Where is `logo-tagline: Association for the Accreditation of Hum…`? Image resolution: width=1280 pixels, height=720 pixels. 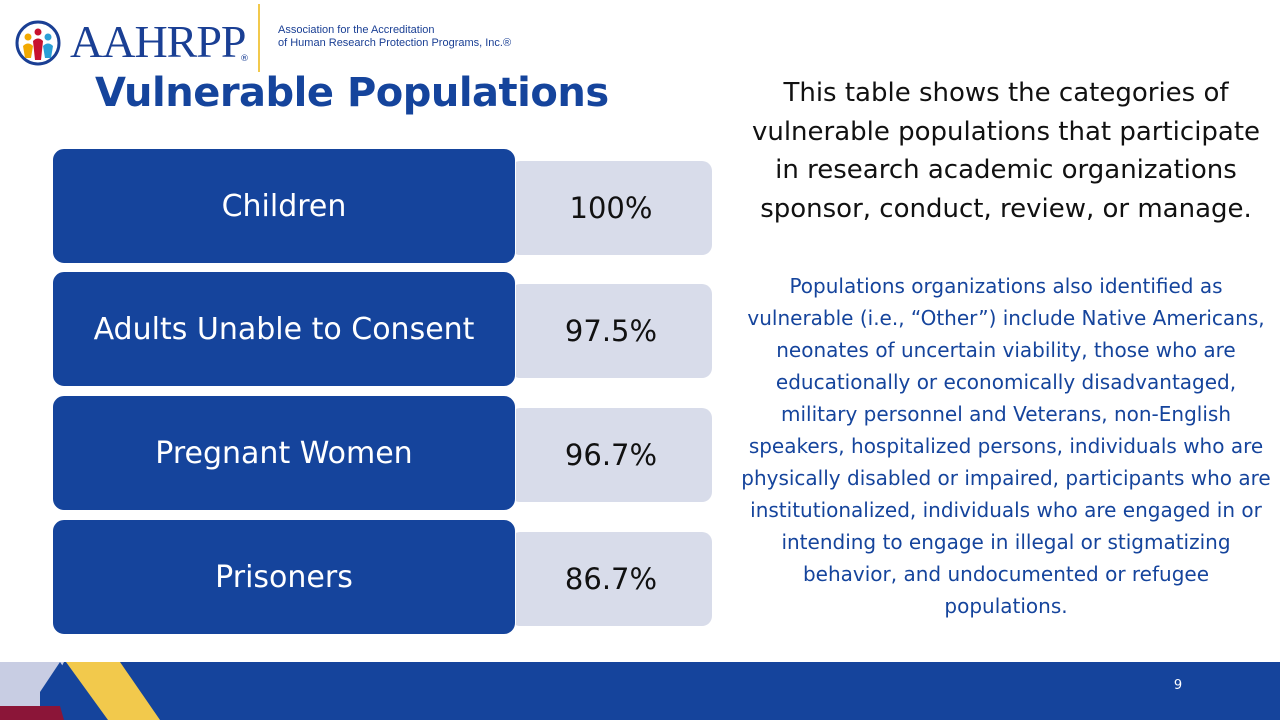
logo-tagline: Association for the Accreditation of Hum… is located at coordinates (394, 37).